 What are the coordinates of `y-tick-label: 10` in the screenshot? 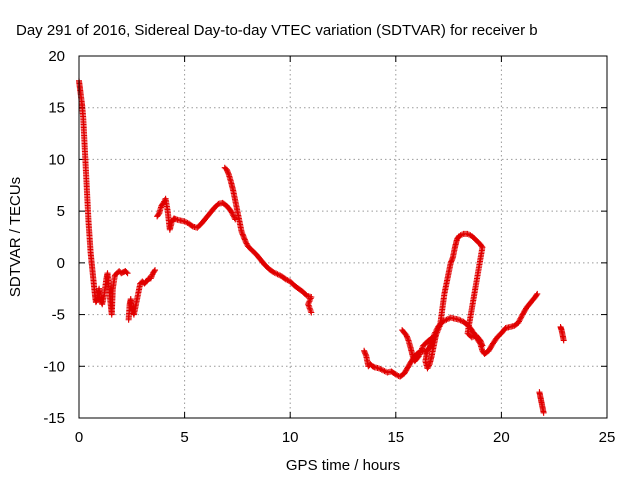 It's located at (56, 159).